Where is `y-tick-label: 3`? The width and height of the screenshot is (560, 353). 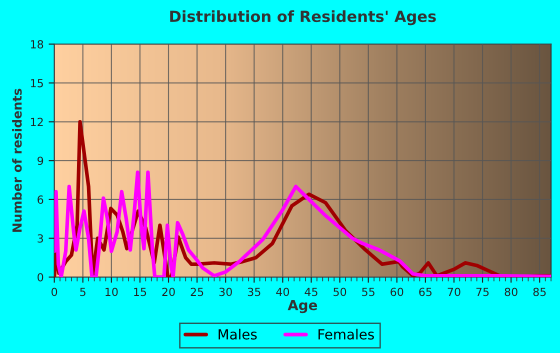
y-tick-label: 3 is located at coordinates (41, 238).